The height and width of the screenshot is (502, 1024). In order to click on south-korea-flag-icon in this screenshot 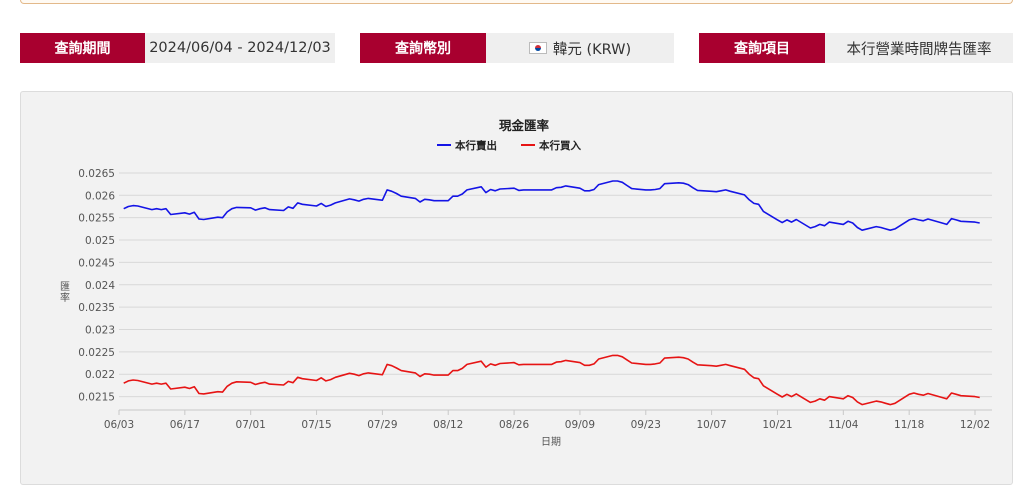, I will do `click(537, 48)`.